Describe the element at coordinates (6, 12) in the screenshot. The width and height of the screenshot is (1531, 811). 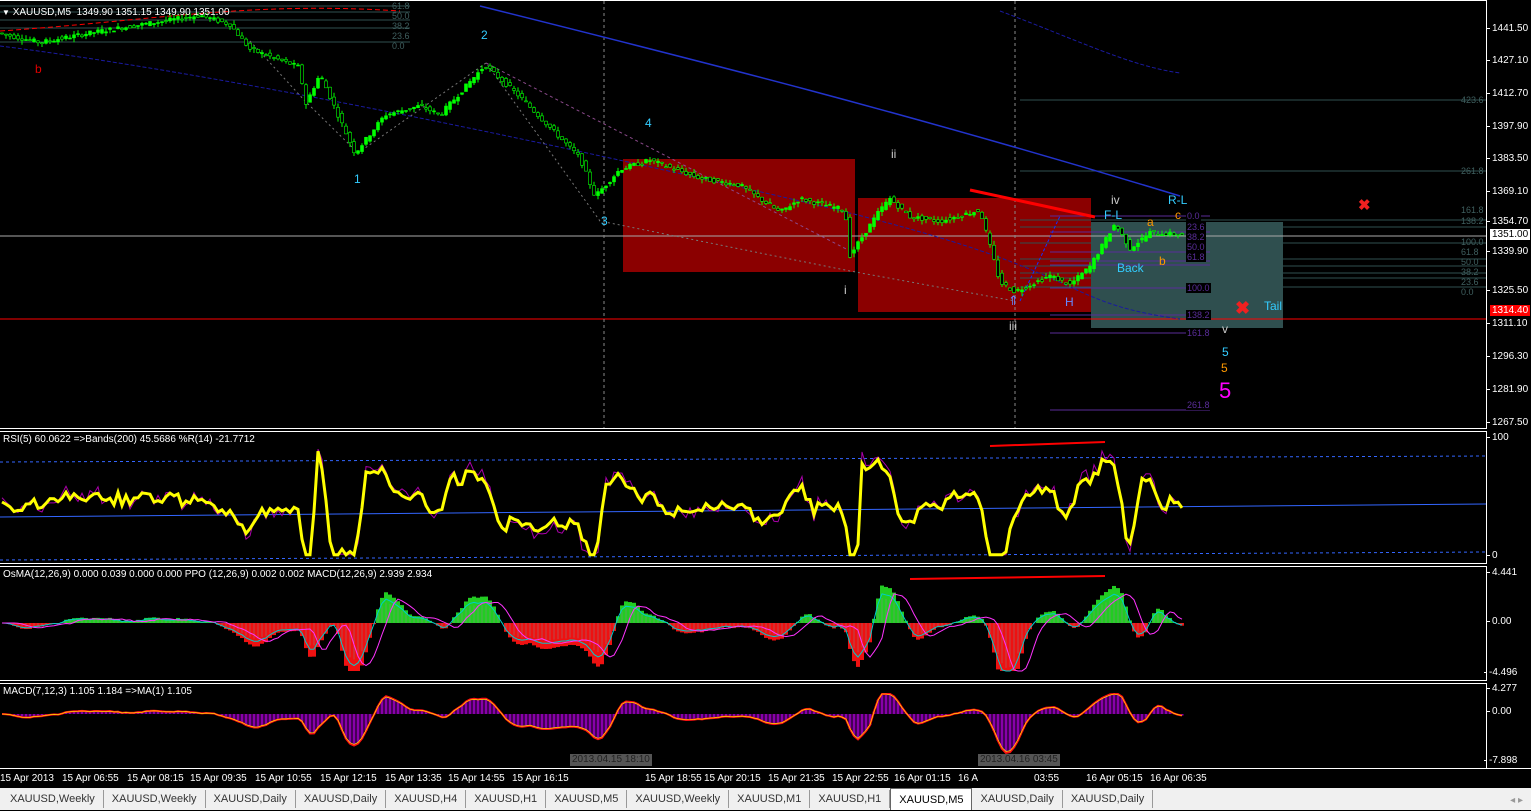
I see `dropdown-triangle-icon: ▼` at that location.